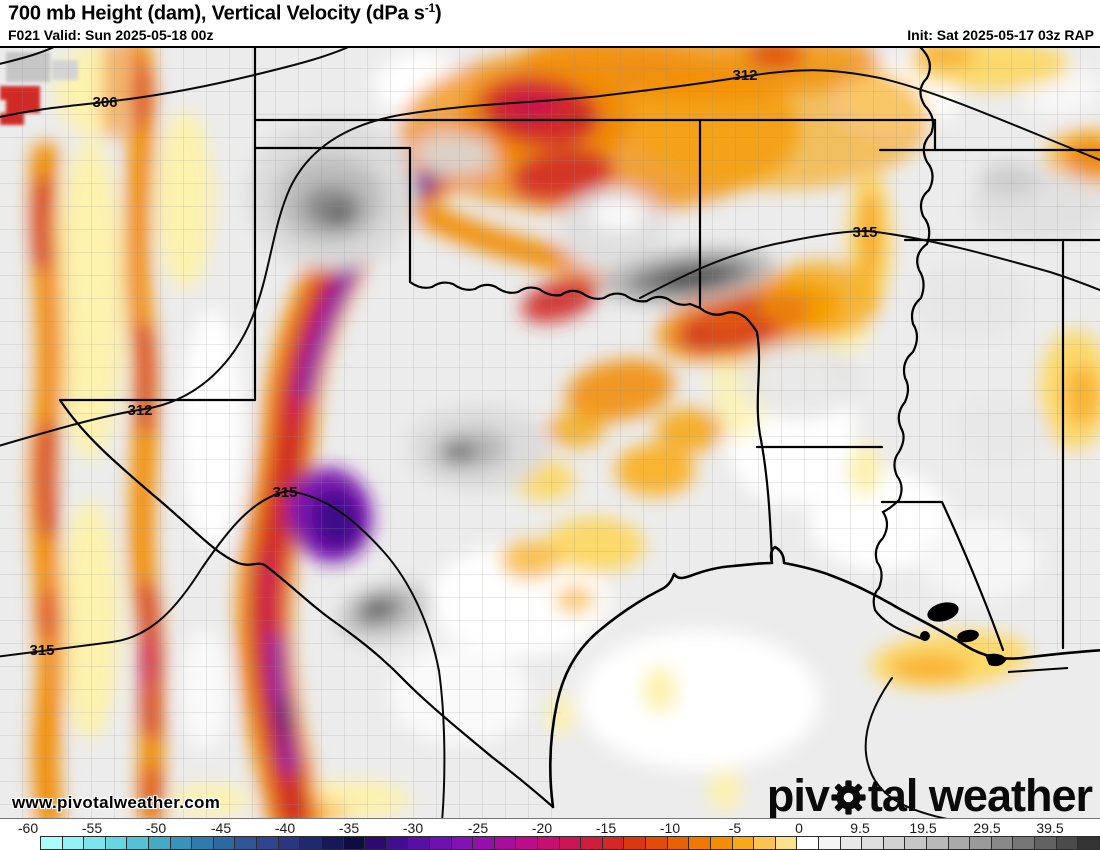  What do you see at coordinates (92, 828) in the screenshot?
I see `colorbar-tick: -55` at bounding box center [92, 828].